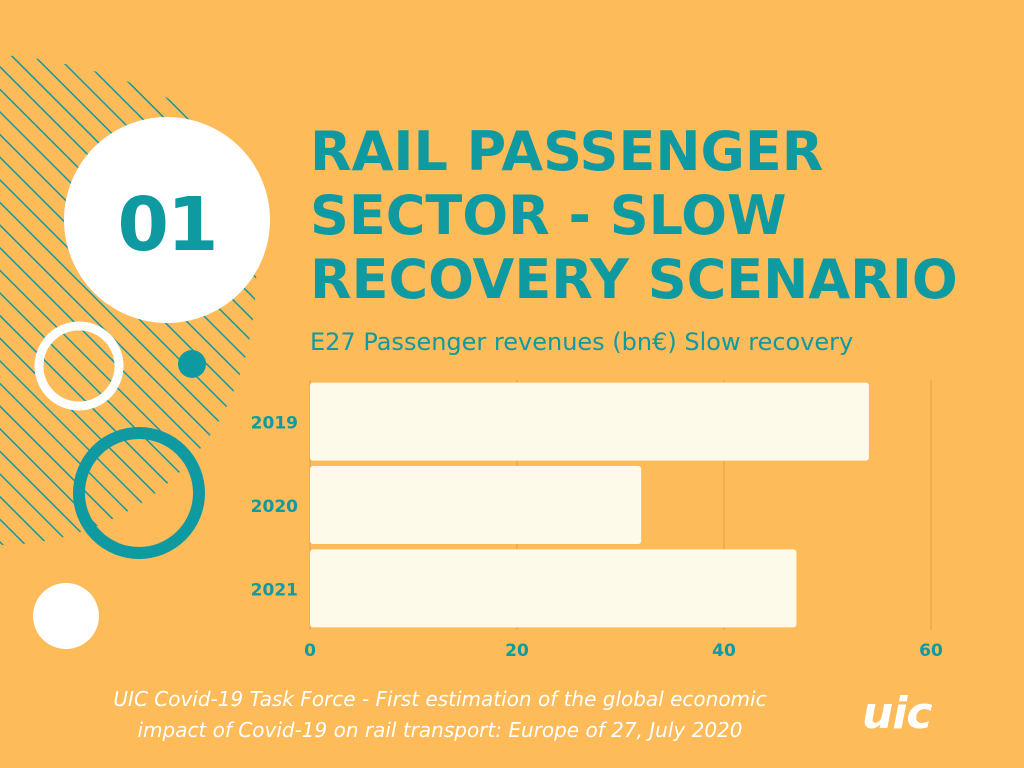  Describe the element at coordinates (274, 507) in the screenshot. I see `y-category-label: 2020` at that location.